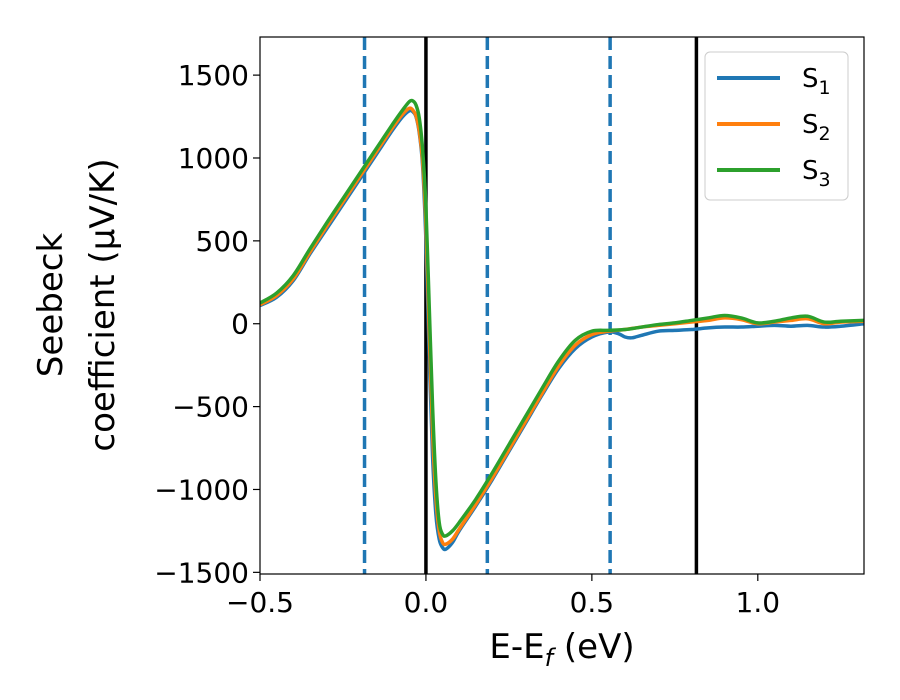 Image resolution: width=900 pixels, height=700 pixels. I want to click on y-axis-label-line2: coefficient (μV/K), so click(103, 304).